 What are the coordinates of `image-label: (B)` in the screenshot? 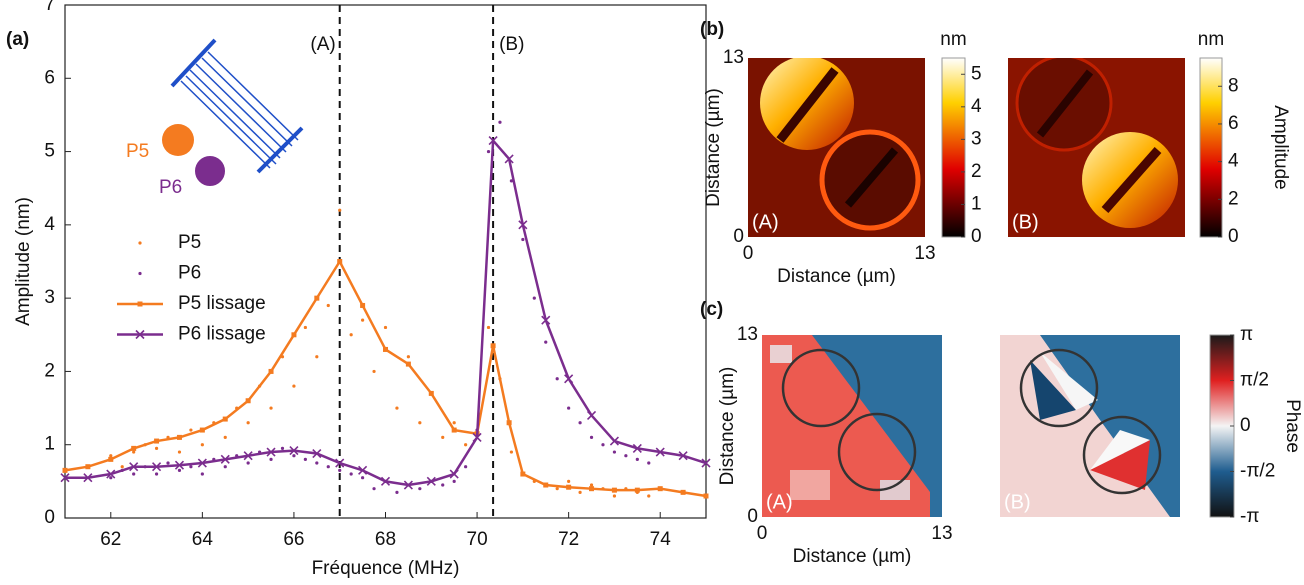 It's located at (1025, 222).